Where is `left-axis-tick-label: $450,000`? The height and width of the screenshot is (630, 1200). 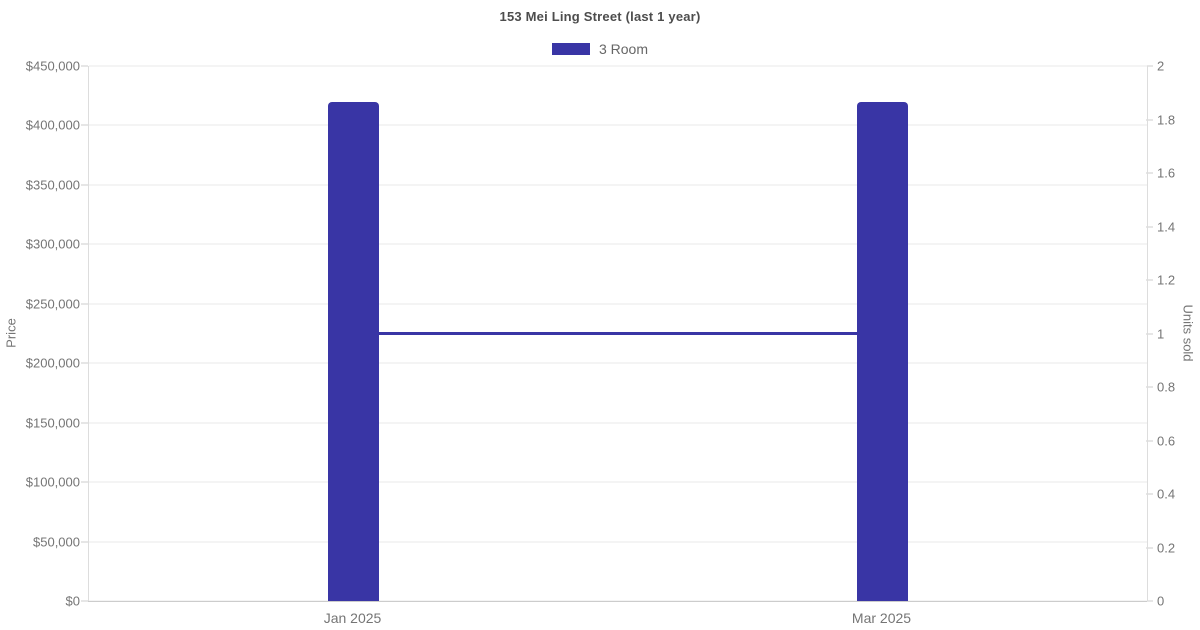
left-axis-tick-label: $450,000 is located at coordinates (52, 66).